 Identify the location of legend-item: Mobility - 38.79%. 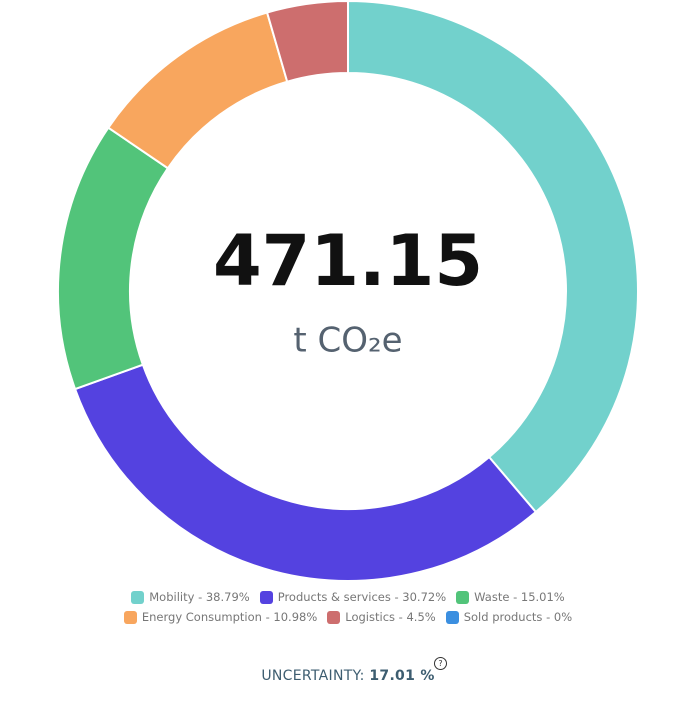
(190, 597).